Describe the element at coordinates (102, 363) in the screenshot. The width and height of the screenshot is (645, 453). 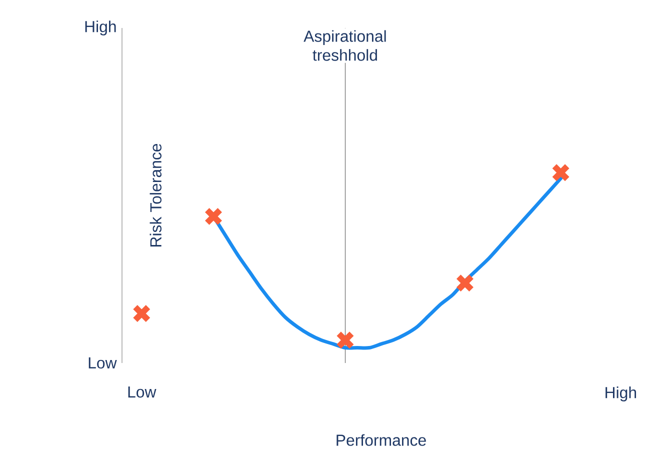
I see `text: Low` at that location.